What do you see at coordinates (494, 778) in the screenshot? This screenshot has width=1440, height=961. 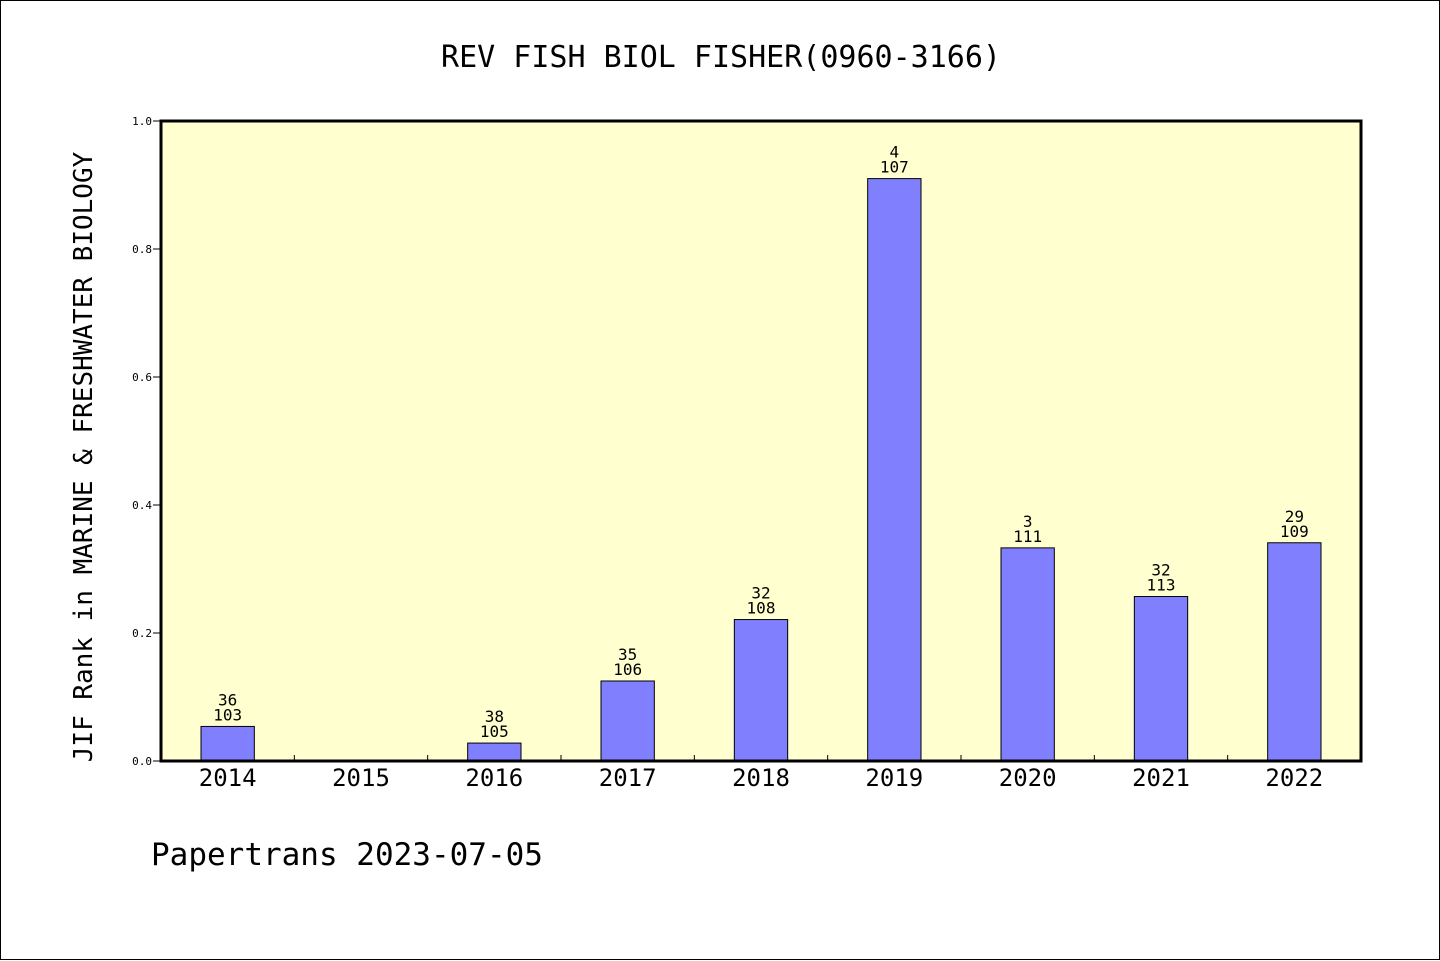 I see `x-tick-label: 2016` at bounding box center [494, 778].